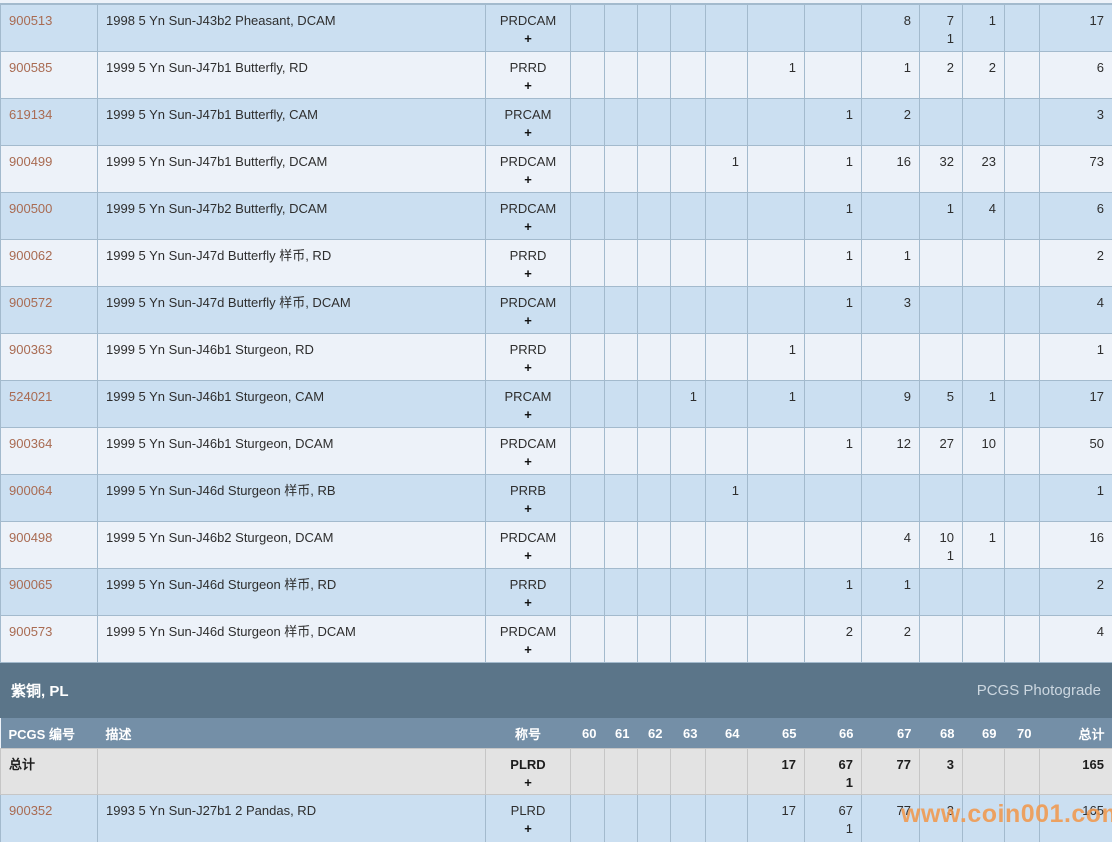 This screenshot has width=1112, height=842. I want to click on grade-count: 27, so click(946, 443).